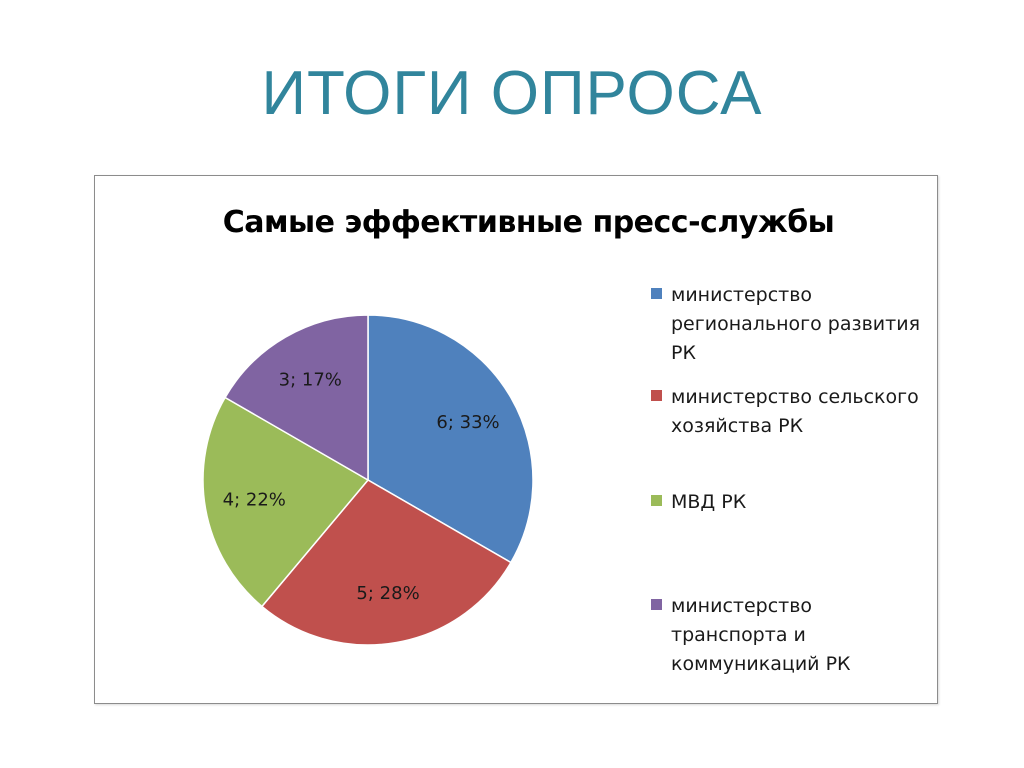  I want to click on pie-slice-mvd, so click(286, 502).